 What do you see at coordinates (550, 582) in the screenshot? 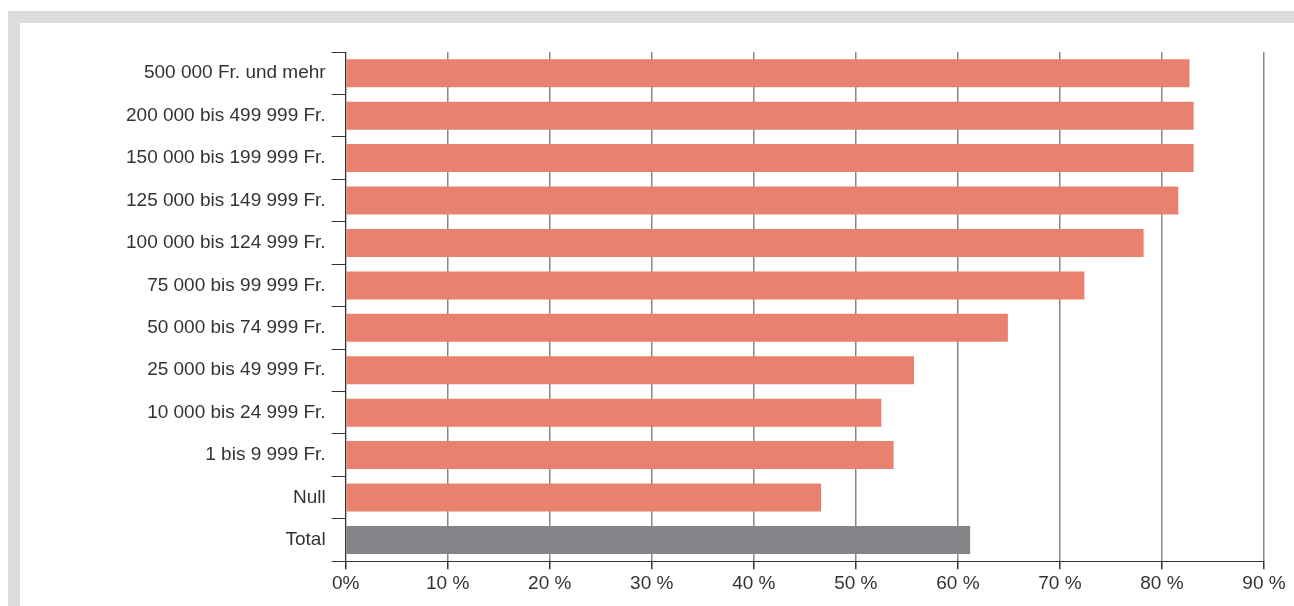
I see `x-tick-label: 20 %` at bounding box center [550, 582].